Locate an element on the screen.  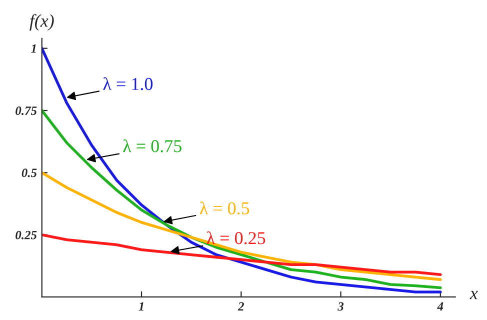
y-axis-title: f(x) is located at coordinates (42, 22).